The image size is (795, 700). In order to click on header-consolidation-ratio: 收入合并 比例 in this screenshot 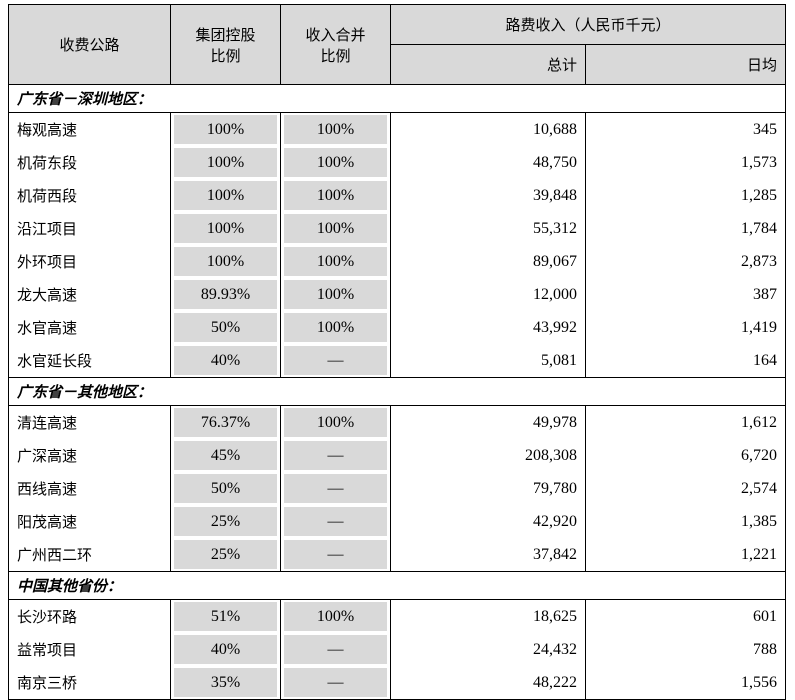, I will do `click(335, 44)`.